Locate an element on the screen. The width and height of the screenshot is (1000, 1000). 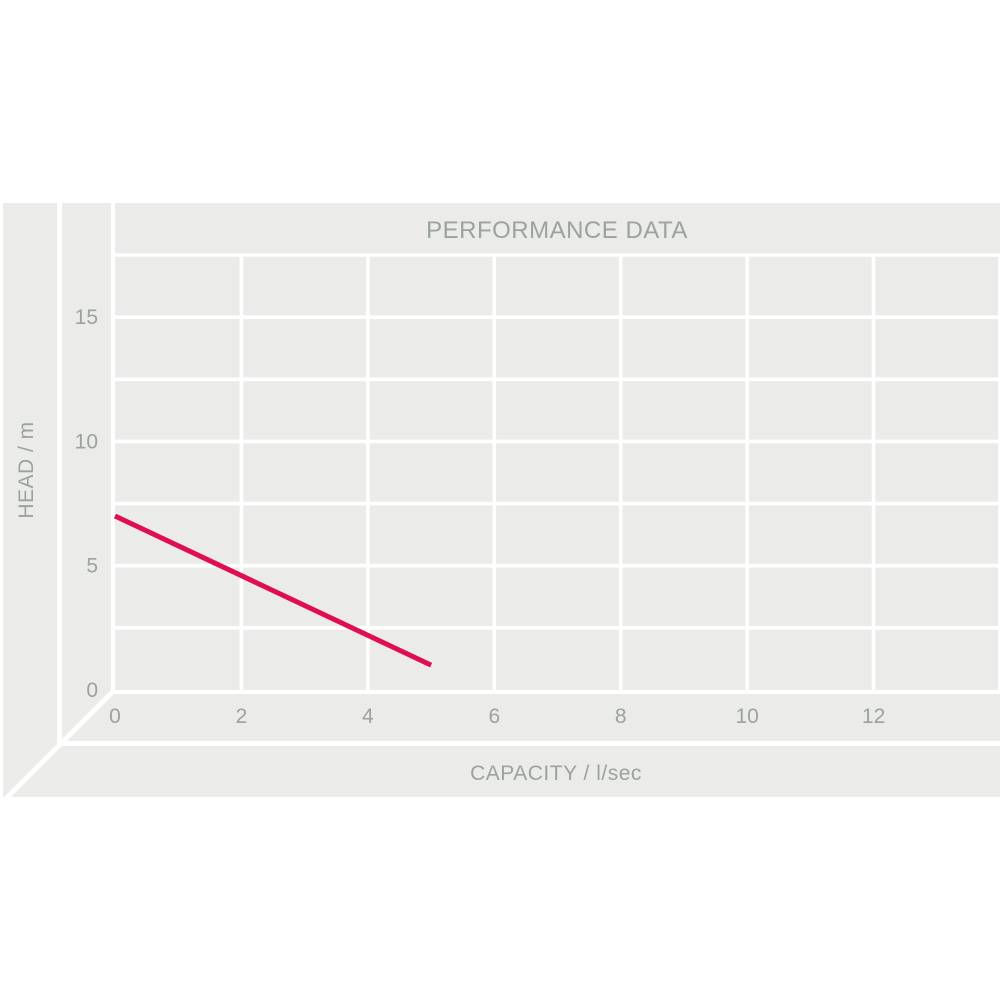
x-tick-label-6: 6 is located at coordinates (494, 716).